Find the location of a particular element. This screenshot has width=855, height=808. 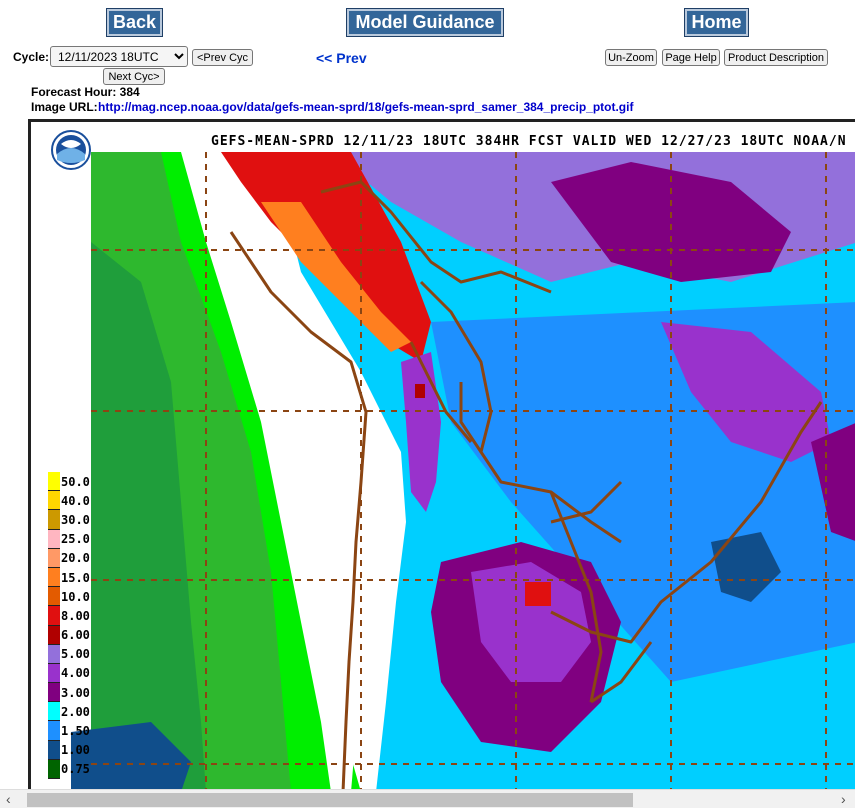

legend-row: 6.00 is located at coordinates (69, 635).